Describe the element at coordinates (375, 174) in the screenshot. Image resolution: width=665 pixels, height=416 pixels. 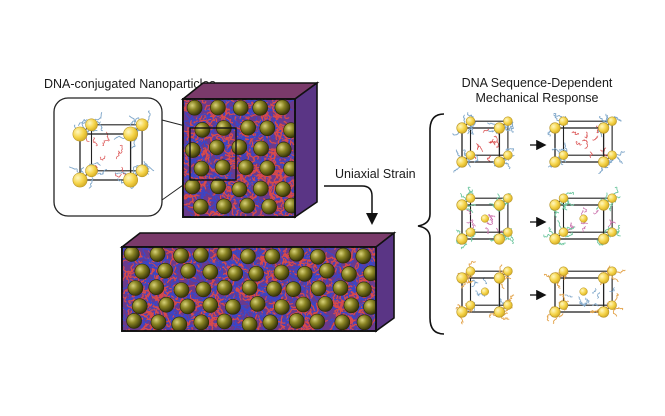
I see `uniaxial-strain-label: Uniaxial Strain` at that location.